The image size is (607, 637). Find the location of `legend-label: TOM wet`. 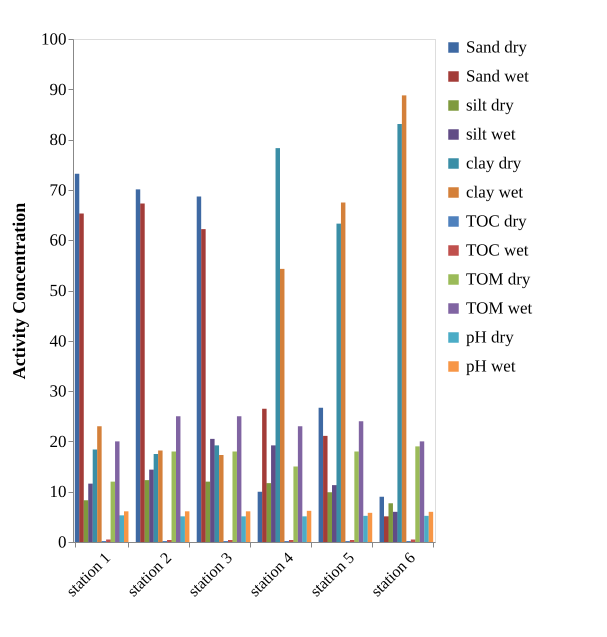

legend-label: TOM wet is located at coordinates (499, 308).